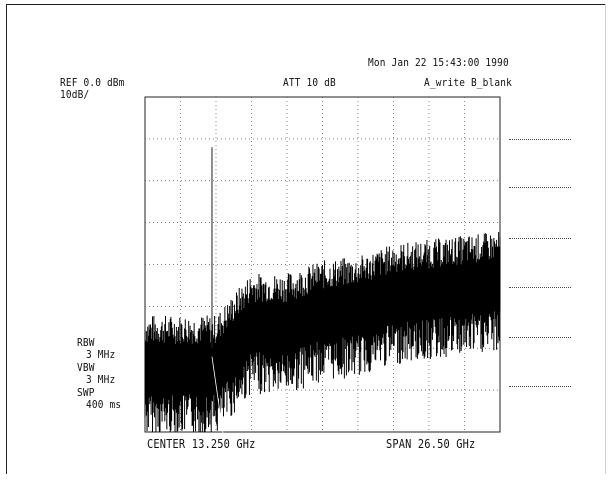 The height and width of the screenshot is (481, 611). Describe the element at coordinates (201, 444) in the screenshot. I see `center-frequency-label: CENTER 13.250 GHz` at that location.